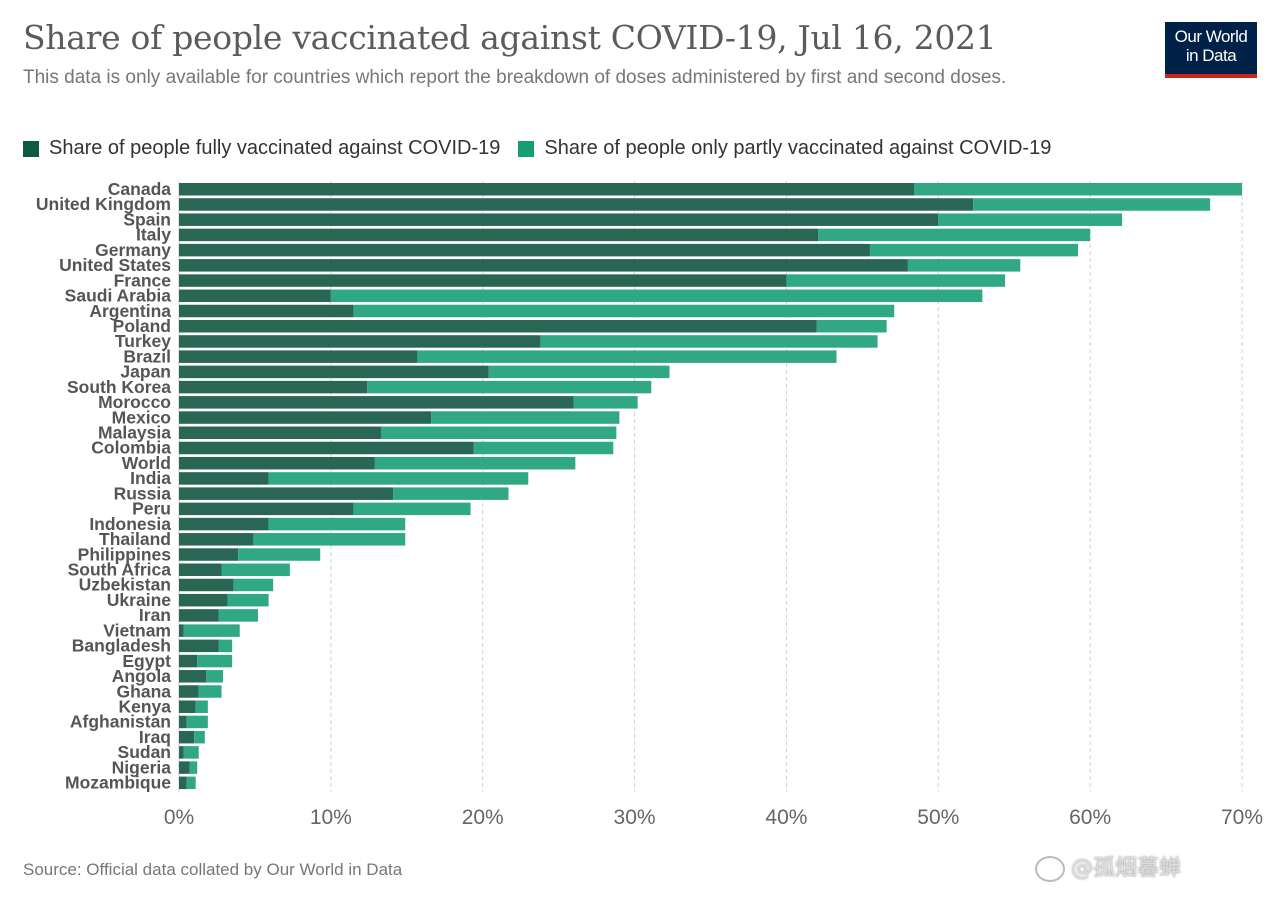 This screenshot has height=903, width=1280. What do you see at coordinates (1211, 76) in the screenshot?
I see `logo-accent-bar` at bounding box center [1211, 76].